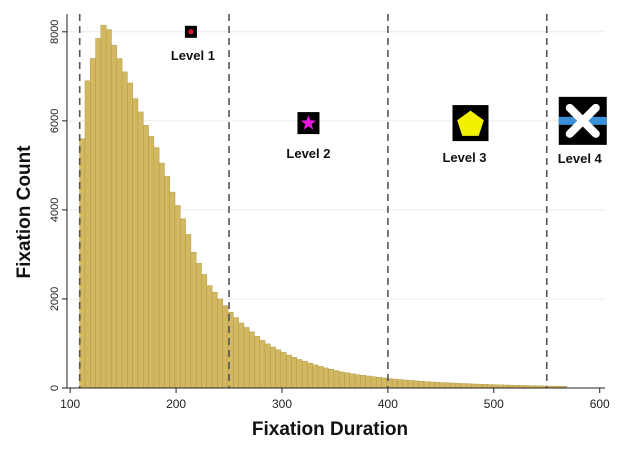 The width and height of the screenshot is (624, 454). Describe the element at coordinates (470, 123) in the screenshot. I see `pentagon-icon` at that location.